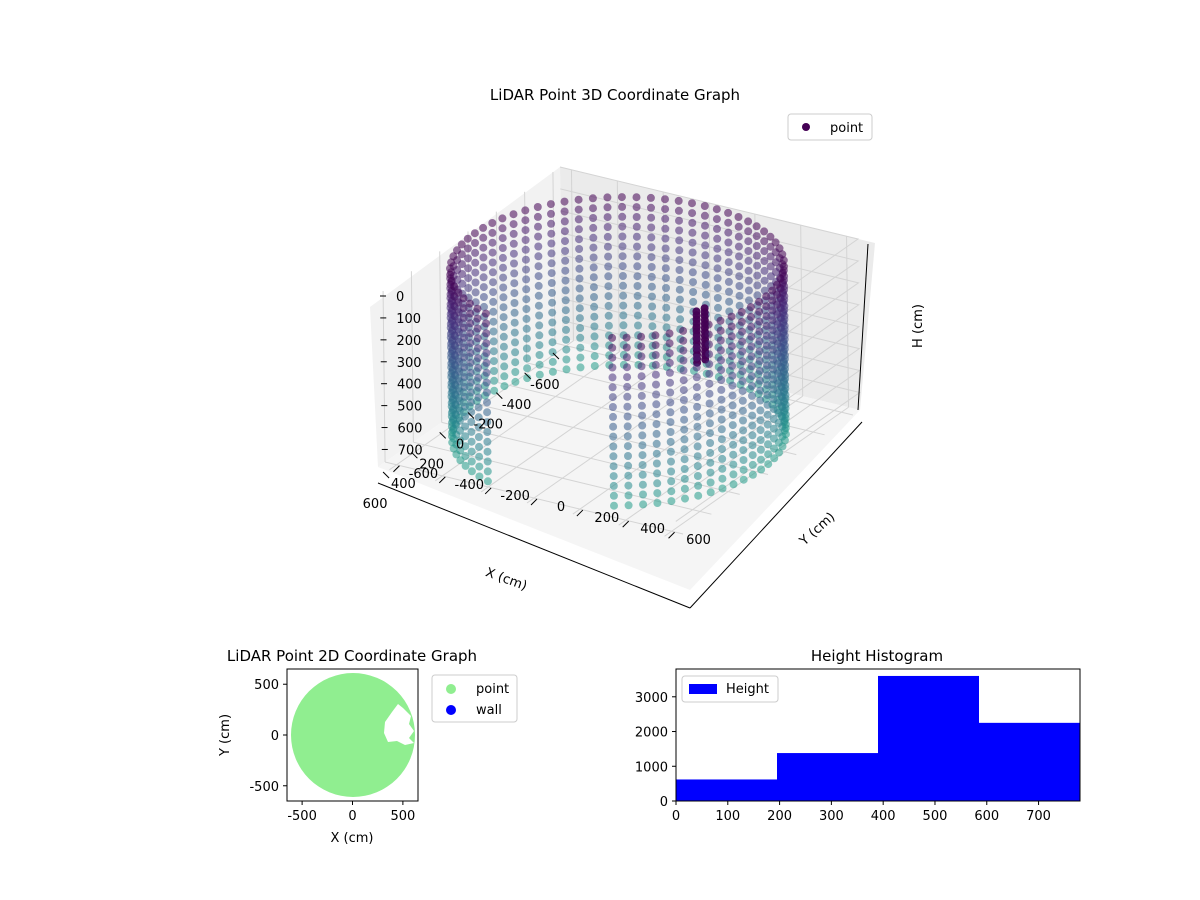 This screenshot has height=900, width=1200. I want to click on grid-line-y, so click(619, 438).